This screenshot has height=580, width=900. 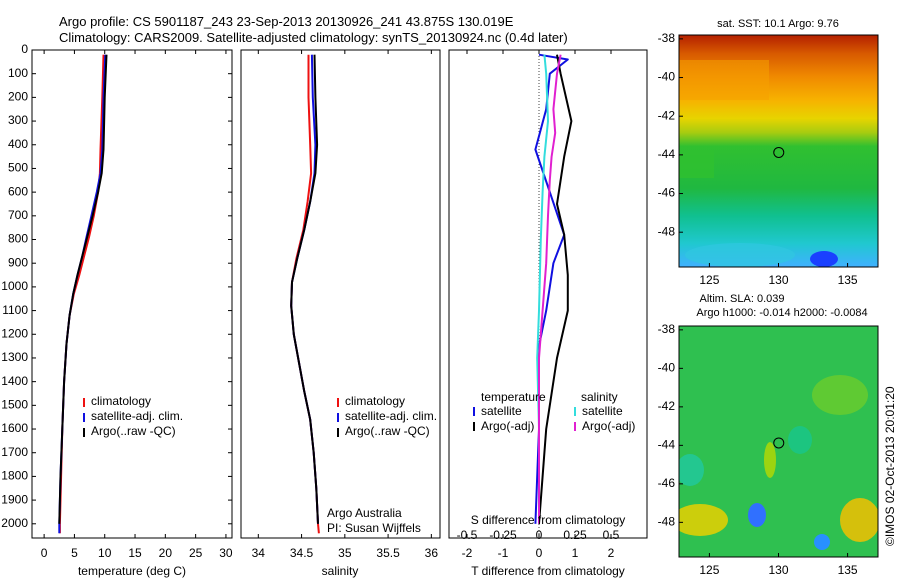 I want to click on sla-map-title: Altim. SLA: 0.039, so click(x=742, y=299).